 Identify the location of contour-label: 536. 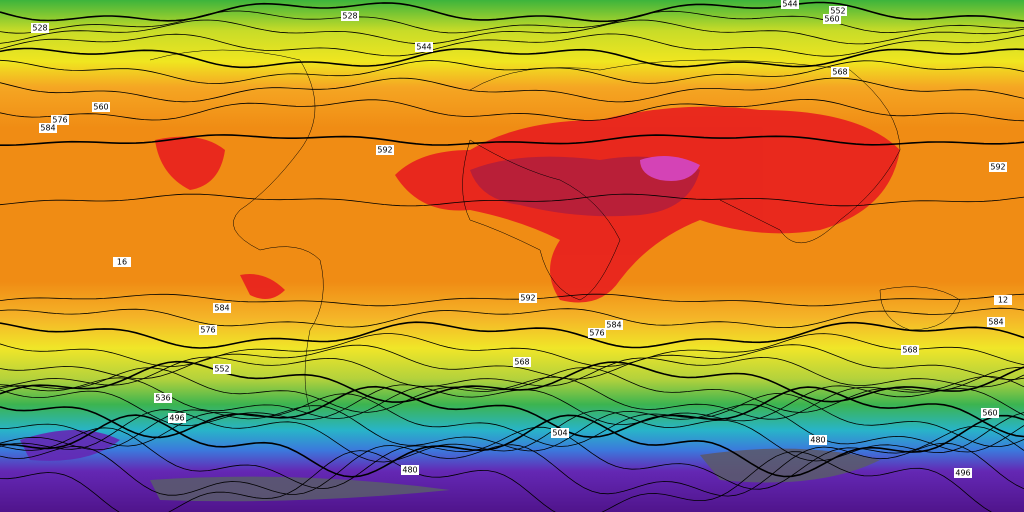
(162, 398).